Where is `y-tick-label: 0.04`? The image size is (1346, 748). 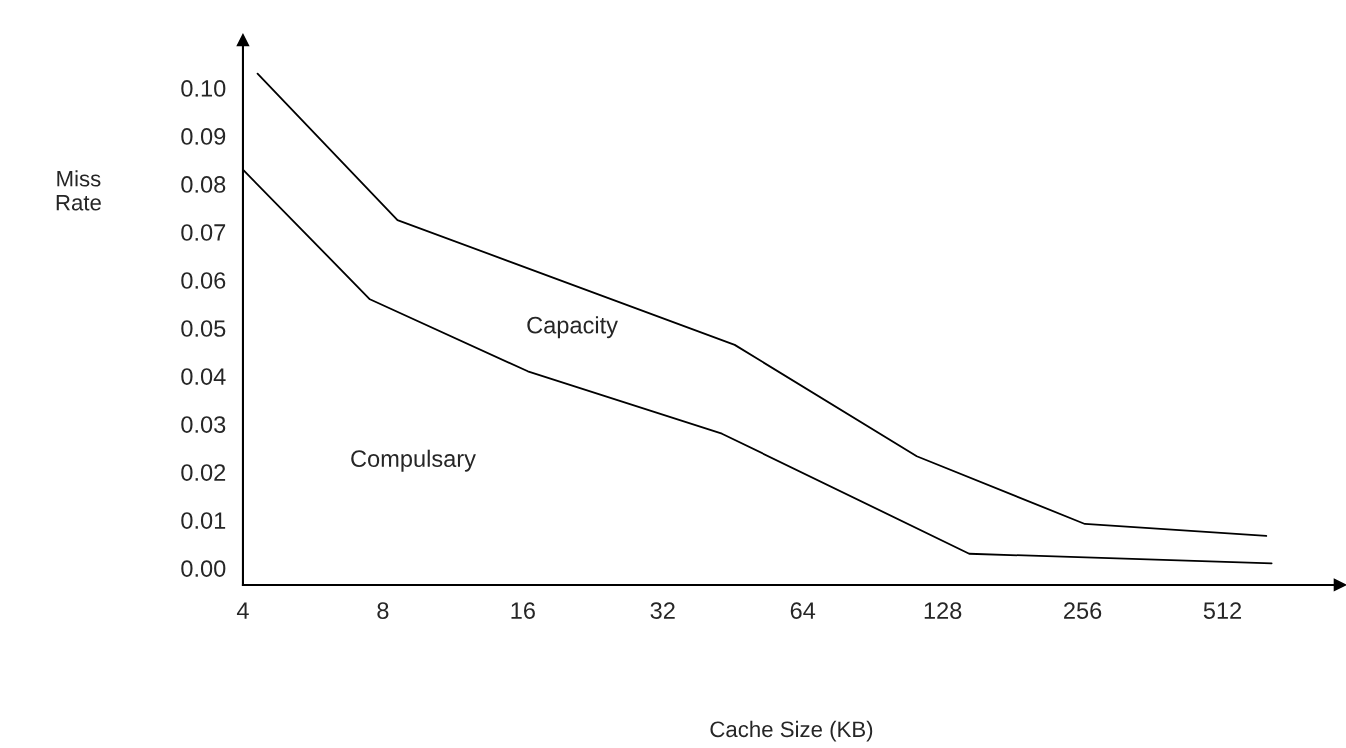
y-tick-label: 0.04 is located at coordinates (203, 376).